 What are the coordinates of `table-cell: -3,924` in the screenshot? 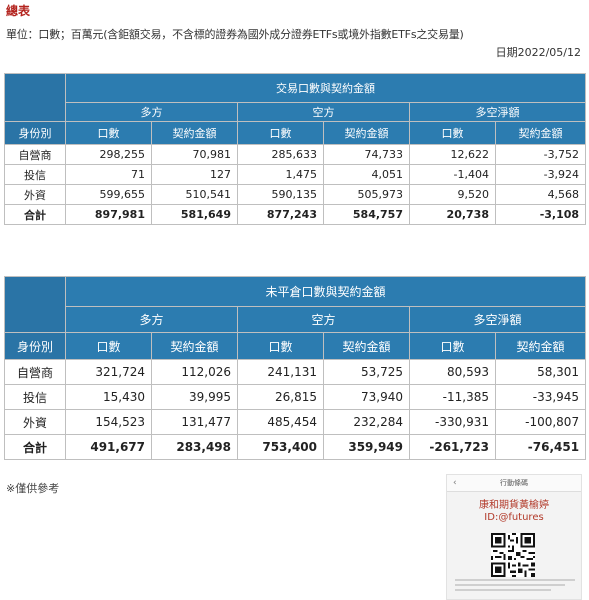 It's located at (540, 174).